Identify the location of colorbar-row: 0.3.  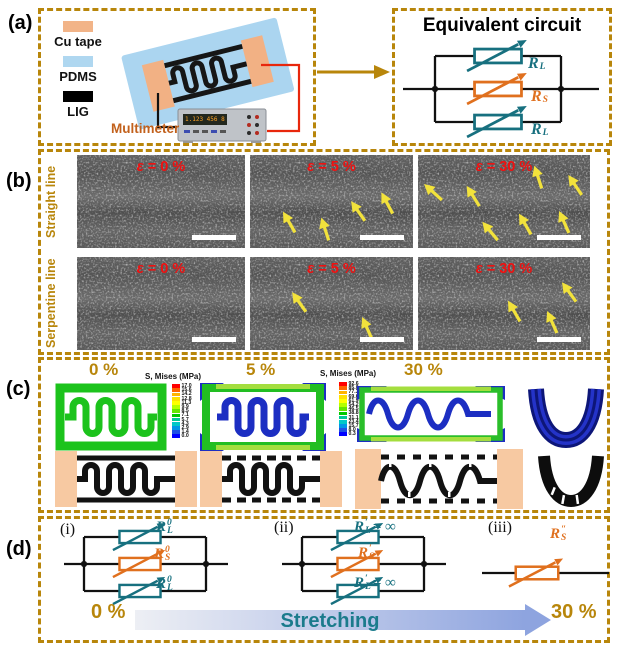
(349, 434).